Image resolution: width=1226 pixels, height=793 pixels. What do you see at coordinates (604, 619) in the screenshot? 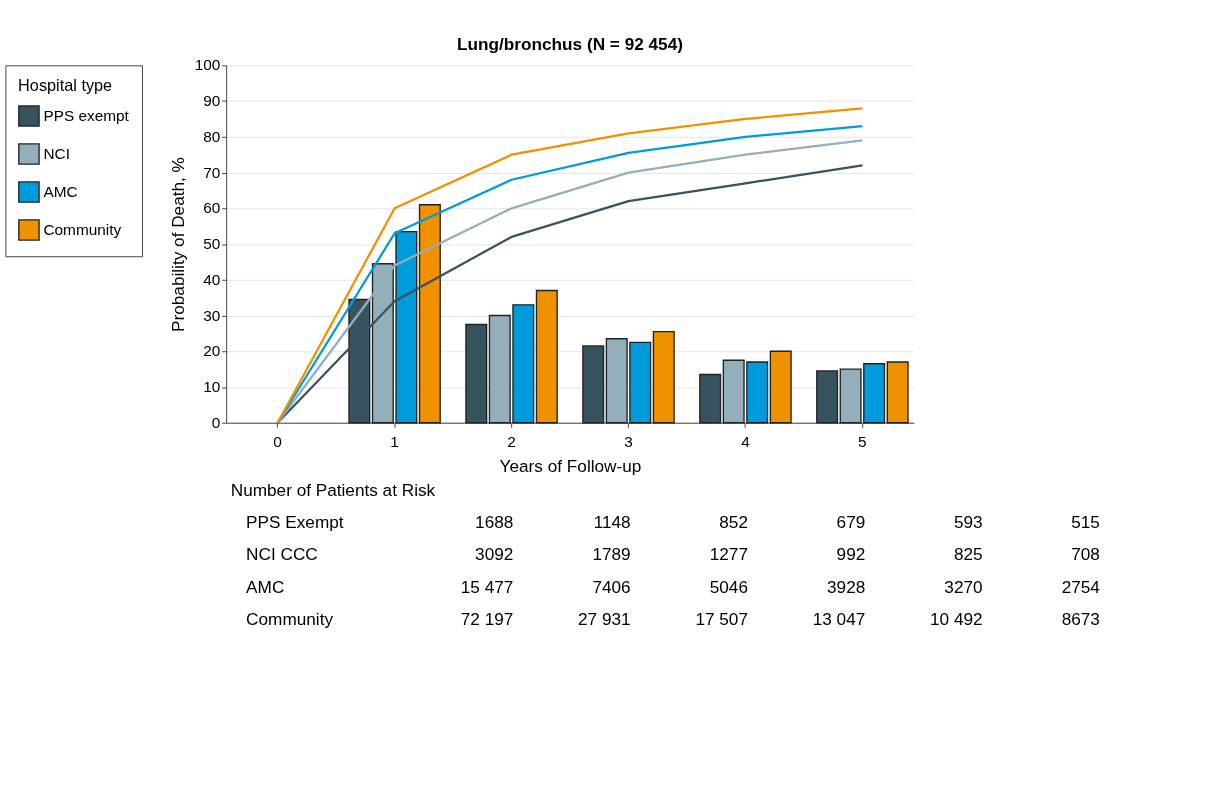
I see `text: 27 931` at bounding box center [604, 619].